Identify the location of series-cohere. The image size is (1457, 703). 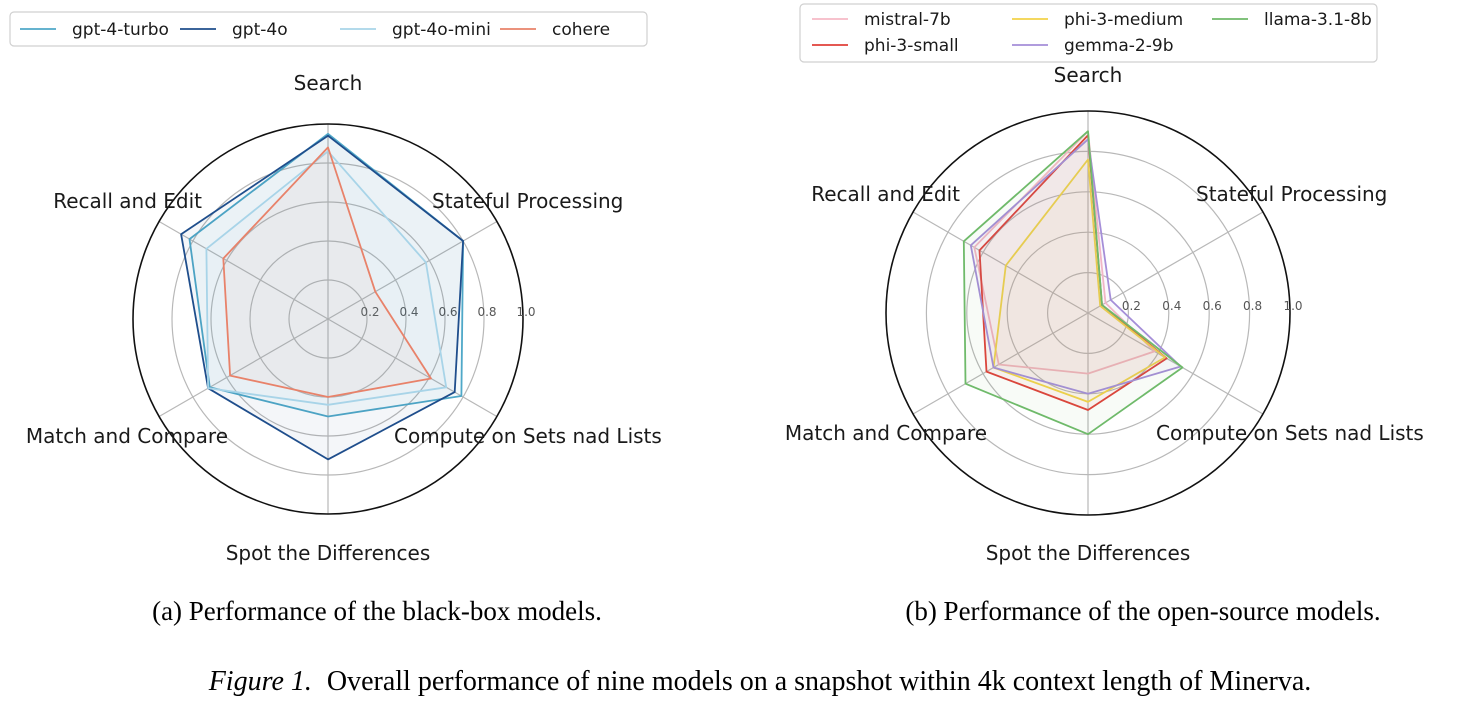
(327, 272).